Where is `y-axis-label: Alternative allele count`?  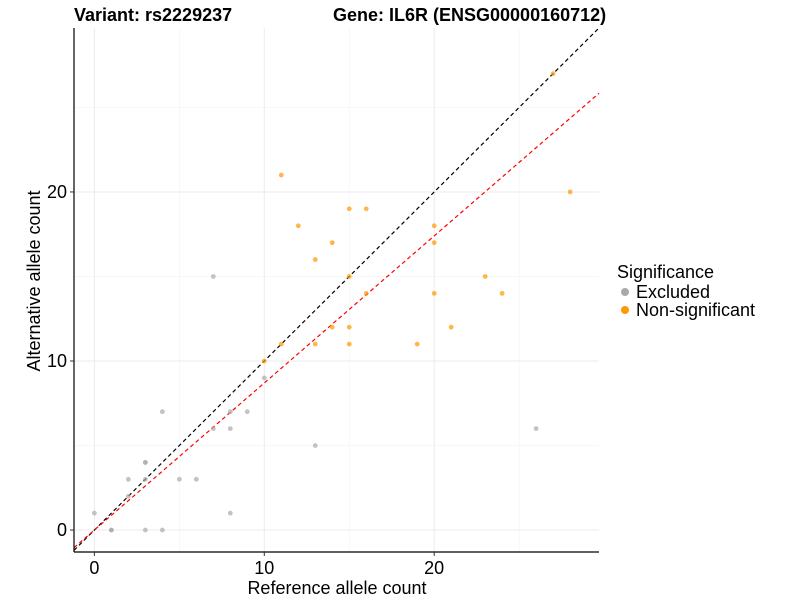
y-axis-label: Alternative allele count is located at coordinates (34, 280).